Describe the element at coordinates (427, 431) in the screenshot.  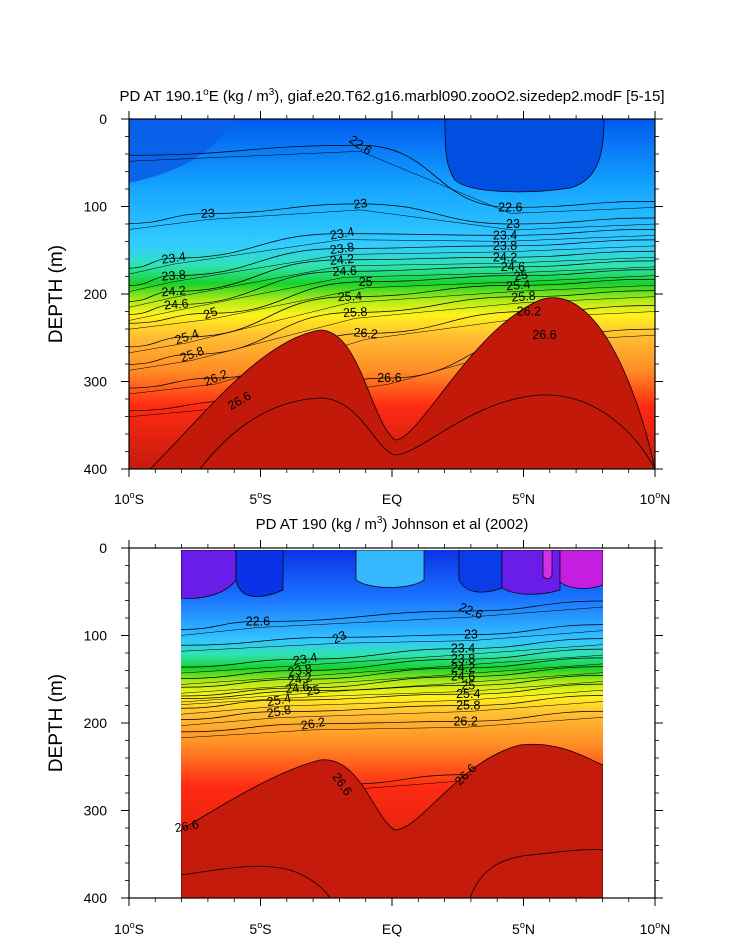
I see `top-deepest-contour` at that location.